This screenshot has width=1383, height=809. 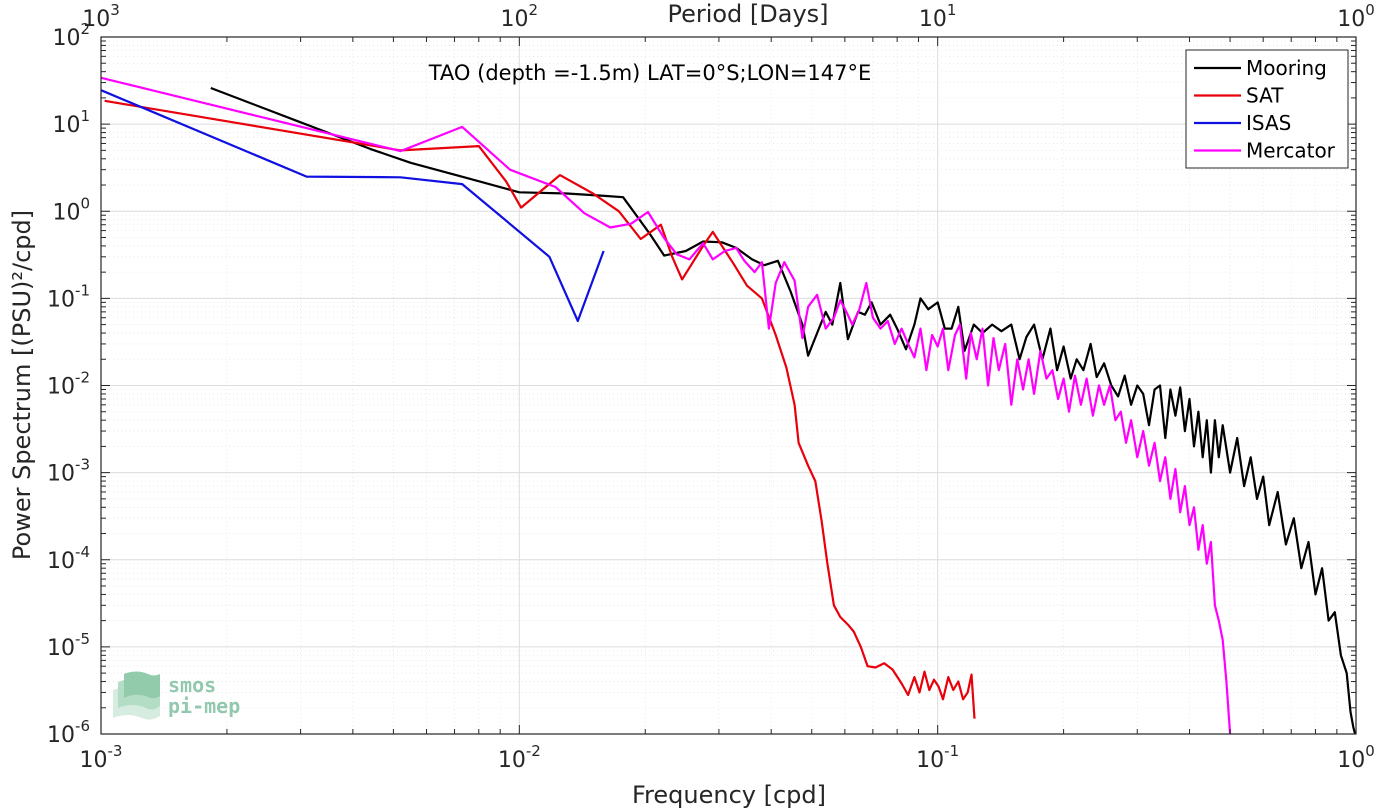 I want to click on x-tick-label: 10⁰, so click(x=1356, y=757).